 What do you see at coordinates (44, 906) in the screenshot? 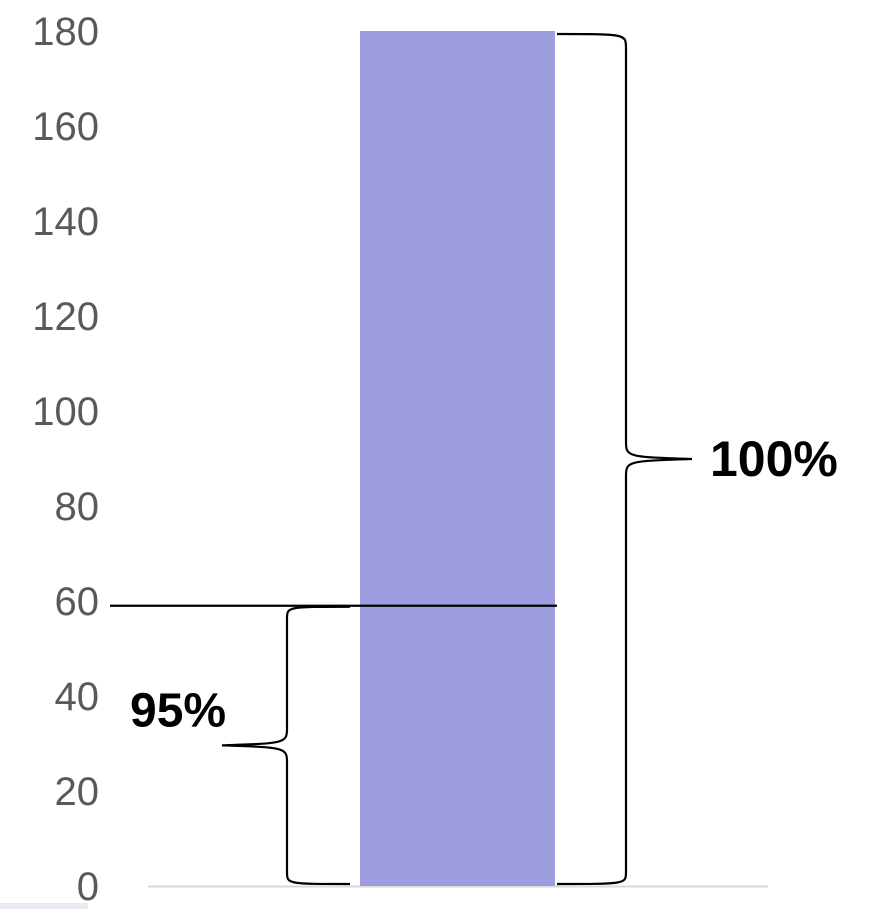
I see `horizontal-scrollbar` at bounding box center [44, 906].